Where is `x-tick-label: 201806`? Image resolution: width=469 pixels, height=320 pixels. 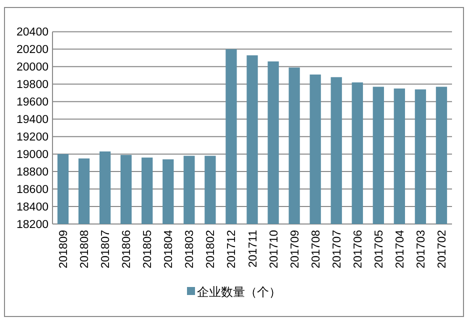 x-tick-label: 201806 is located at coordinates (127, 249).